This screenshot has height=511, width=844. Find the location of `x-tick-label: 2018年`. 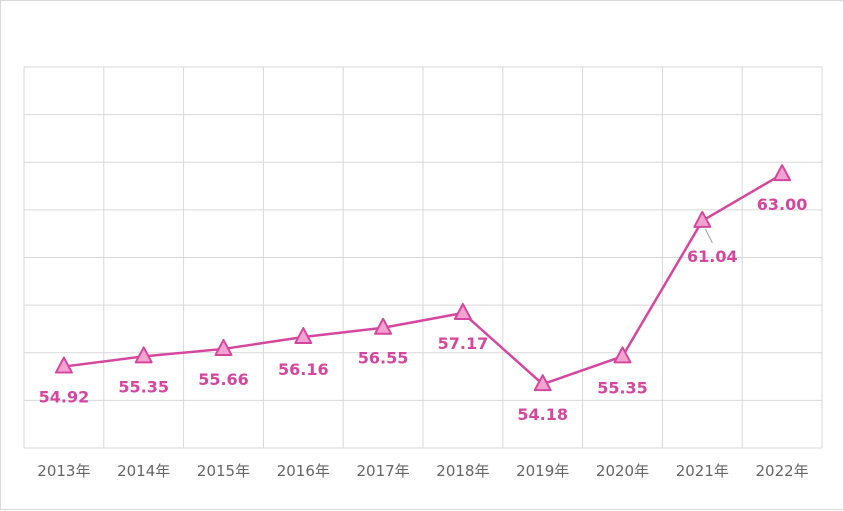

x-tick-label: 2018年 is located at coordinates (462, 471).